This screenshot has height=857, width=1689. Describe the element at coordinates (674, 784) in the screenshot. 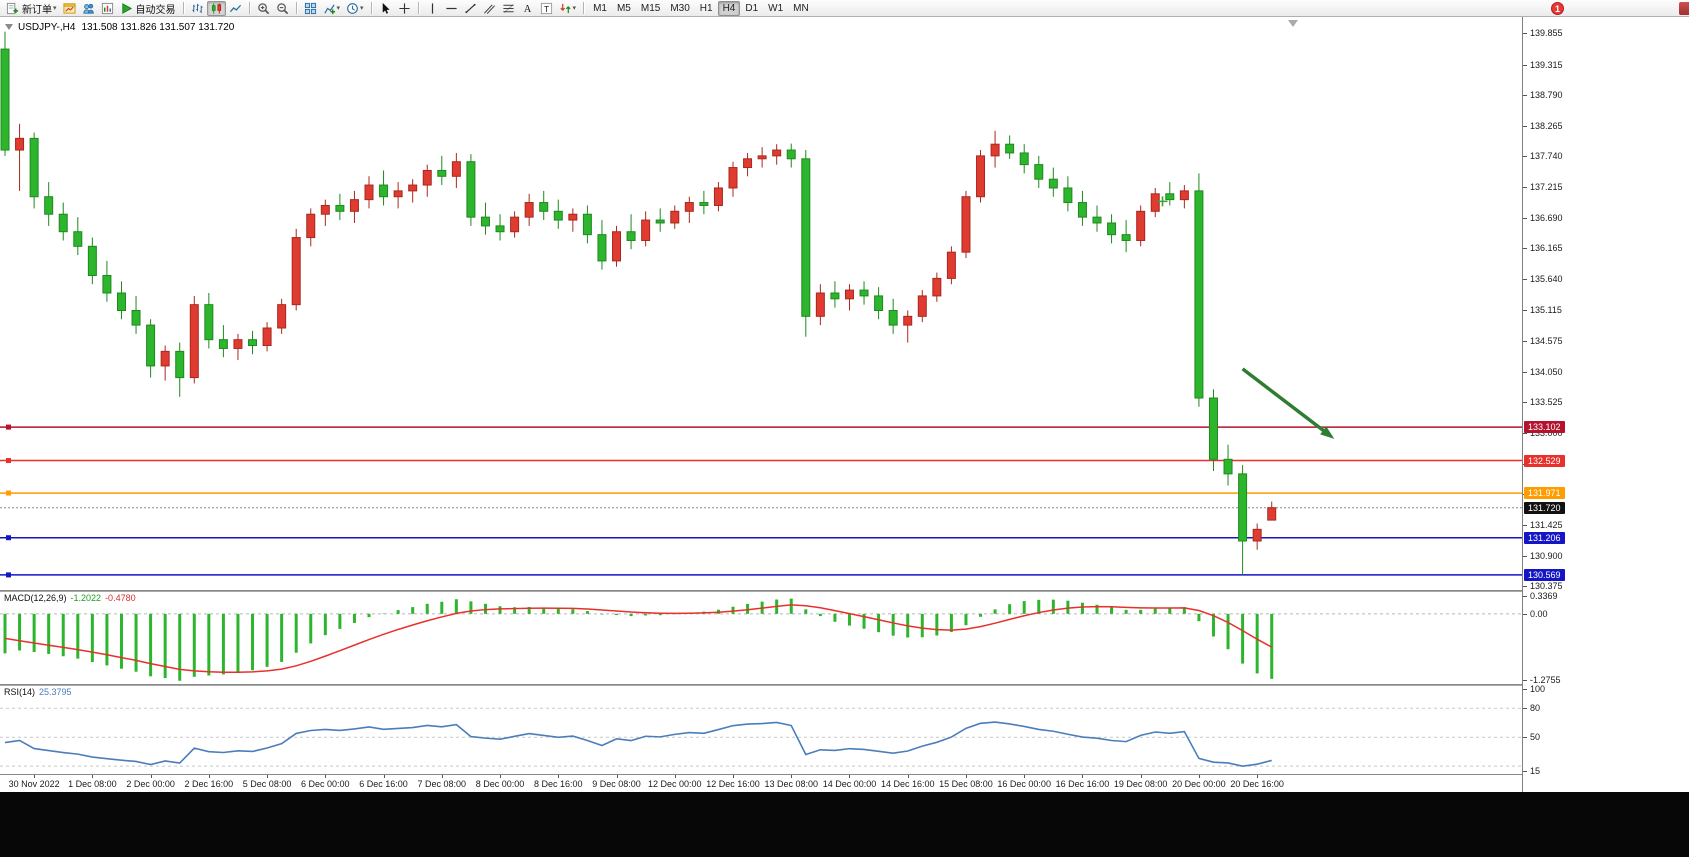

I see `time-label: 12 Dec 00:00` at that location.